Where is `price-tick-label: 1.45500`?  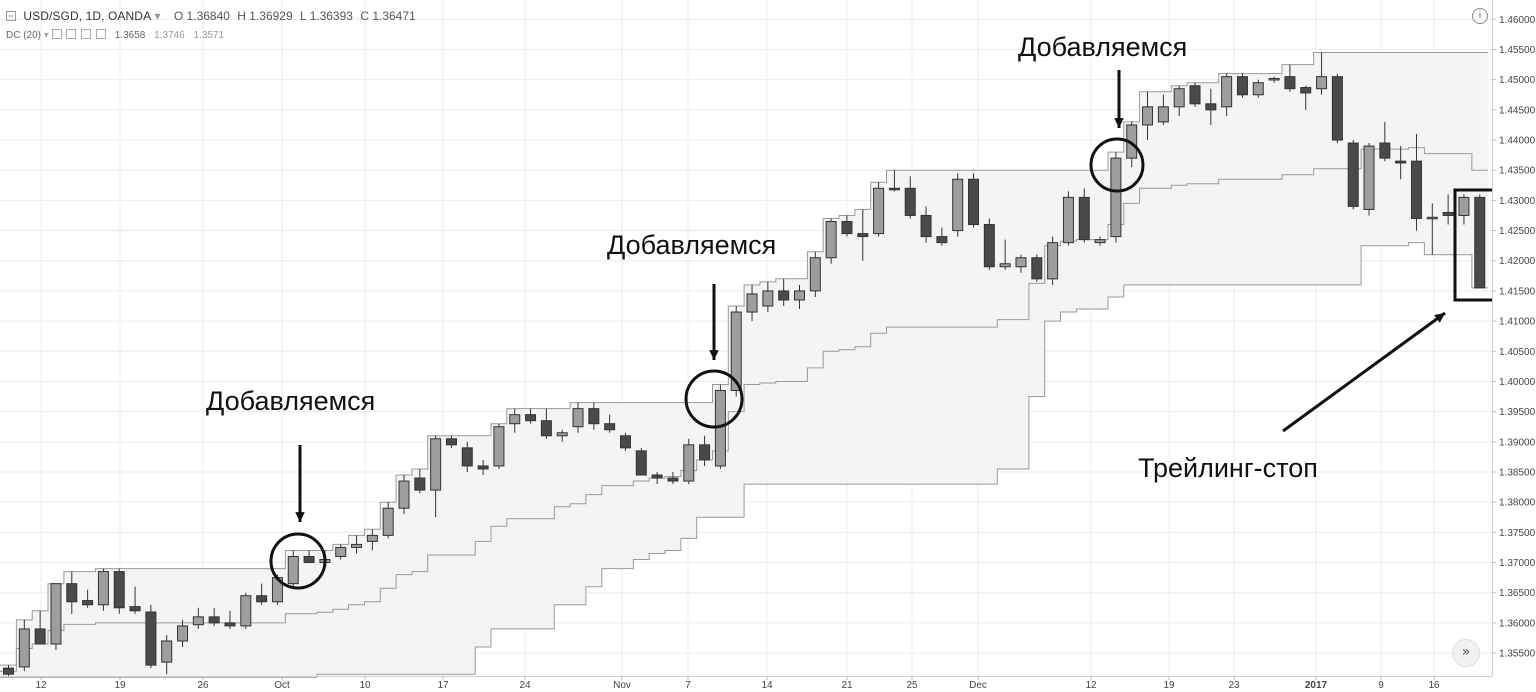 price-tick-label: 1.45500 is located at coordinates (1517, 50).